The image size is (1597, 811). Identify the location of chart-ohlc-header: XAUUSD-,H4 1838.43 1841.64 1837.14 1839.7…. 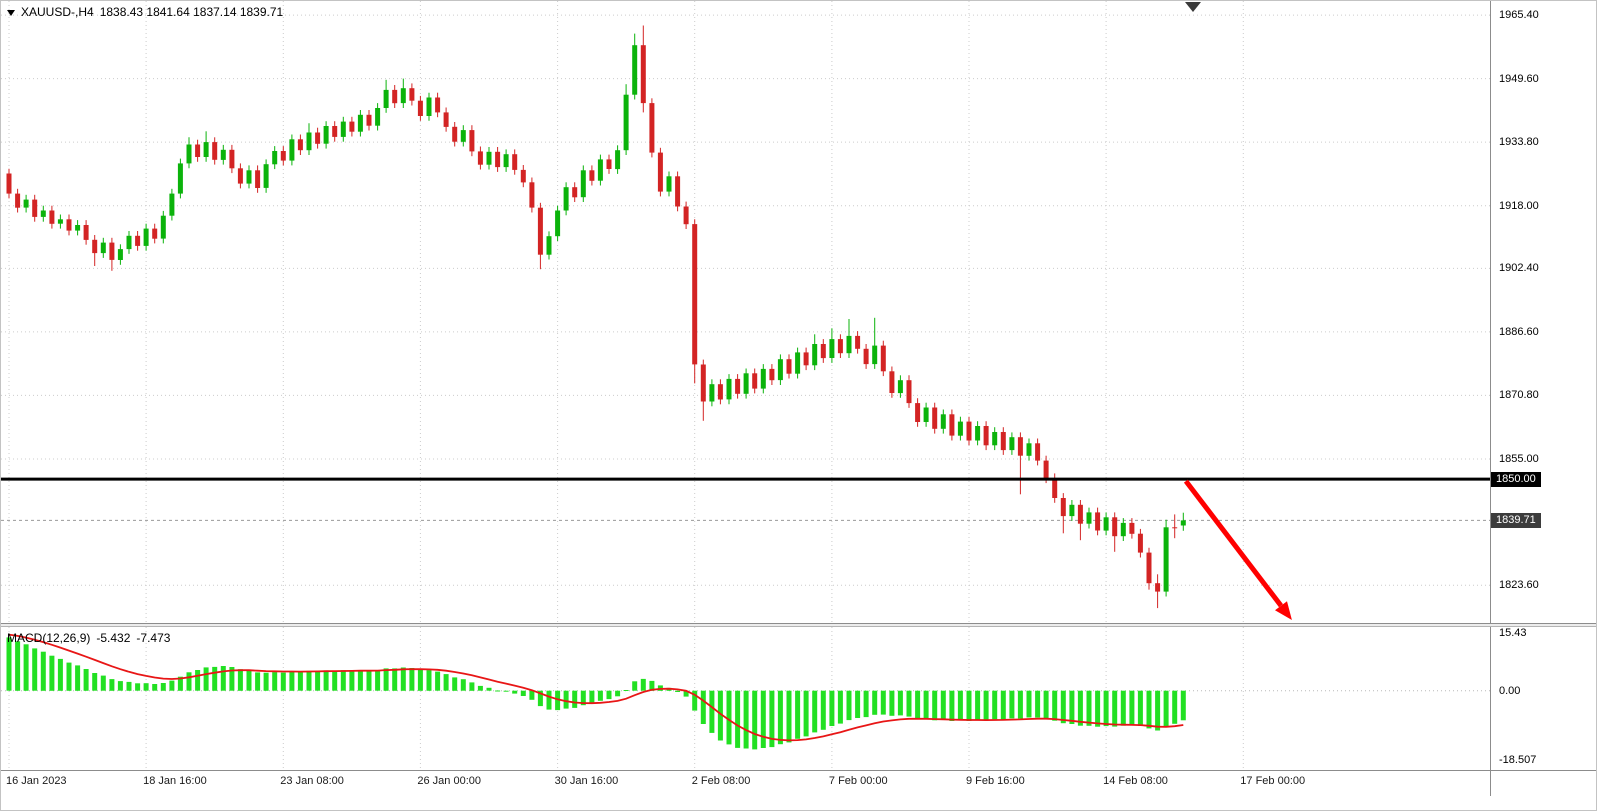
(148, 12).